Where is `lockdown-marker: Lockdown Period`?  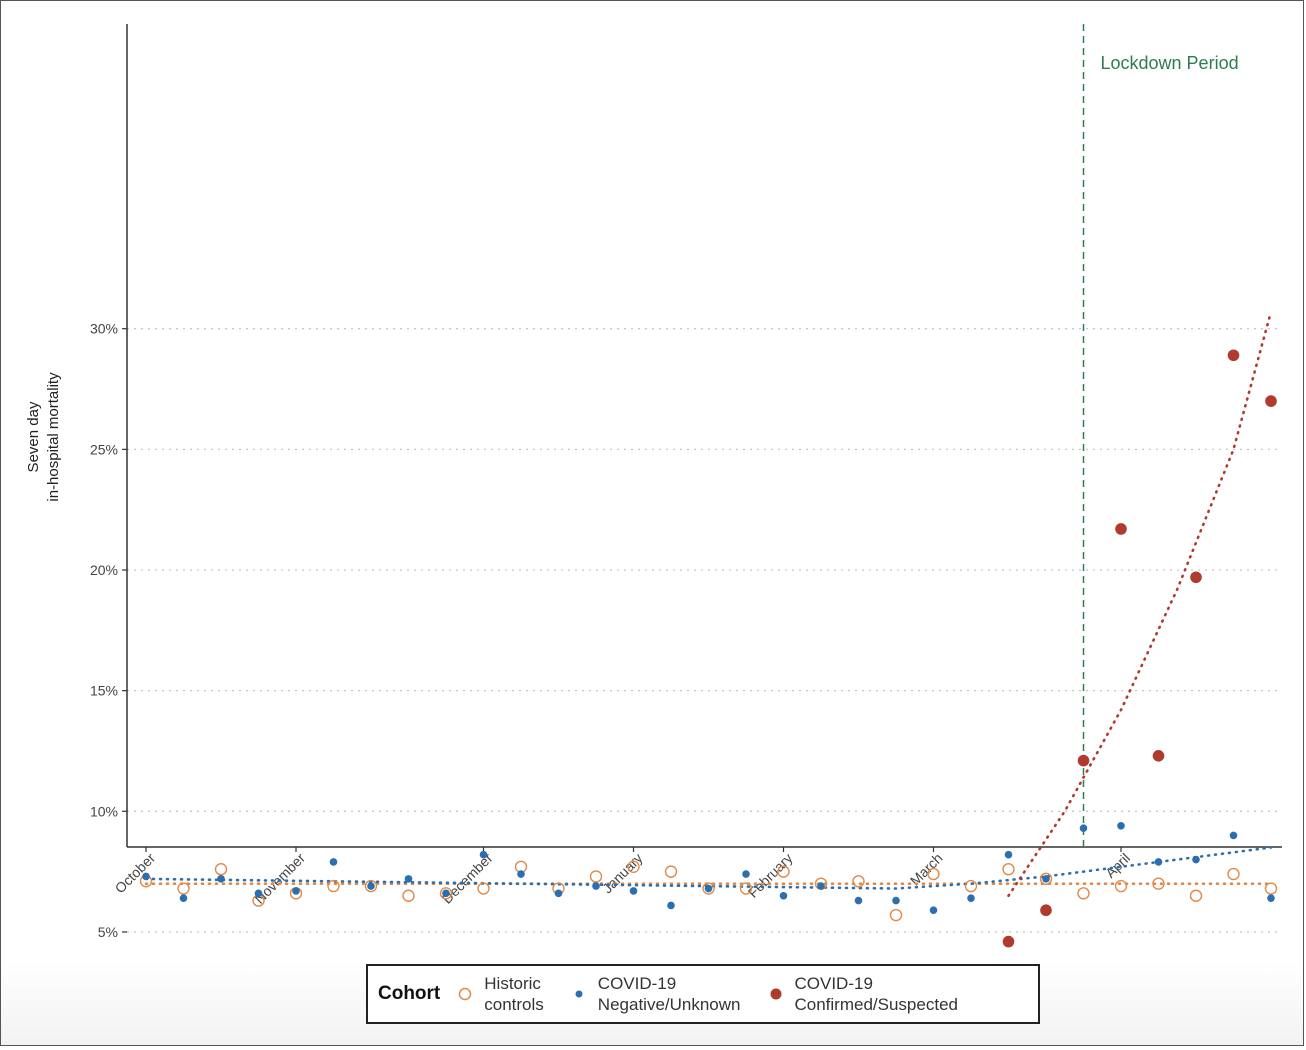
lockdown-marker: Lockdown Period is located at coordinates (1160, 435).